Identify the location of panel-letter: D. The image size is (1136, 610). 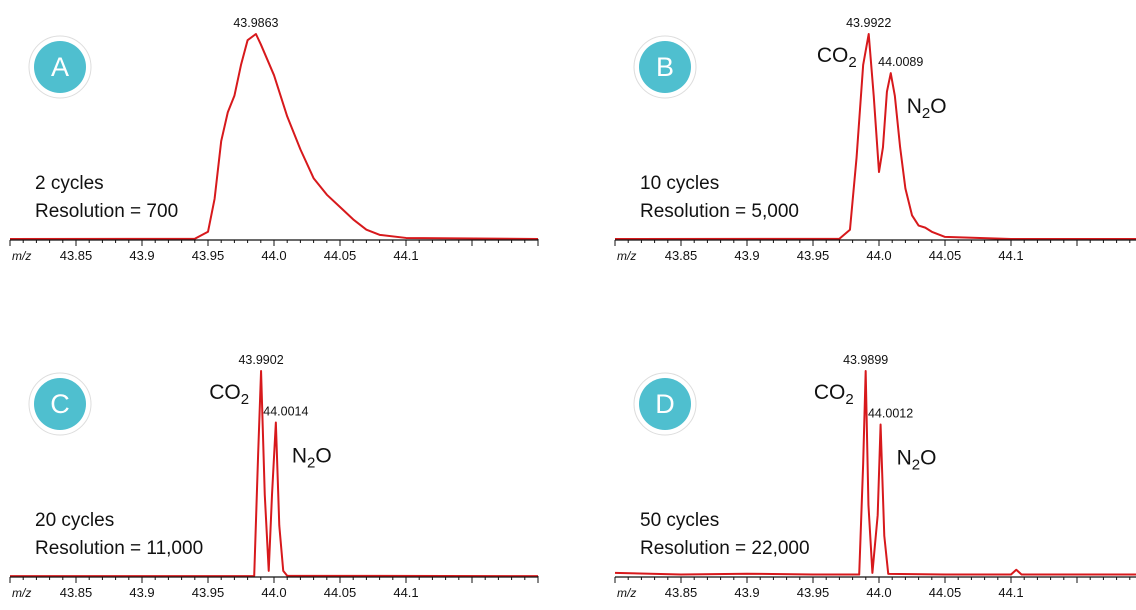
(665, 404).